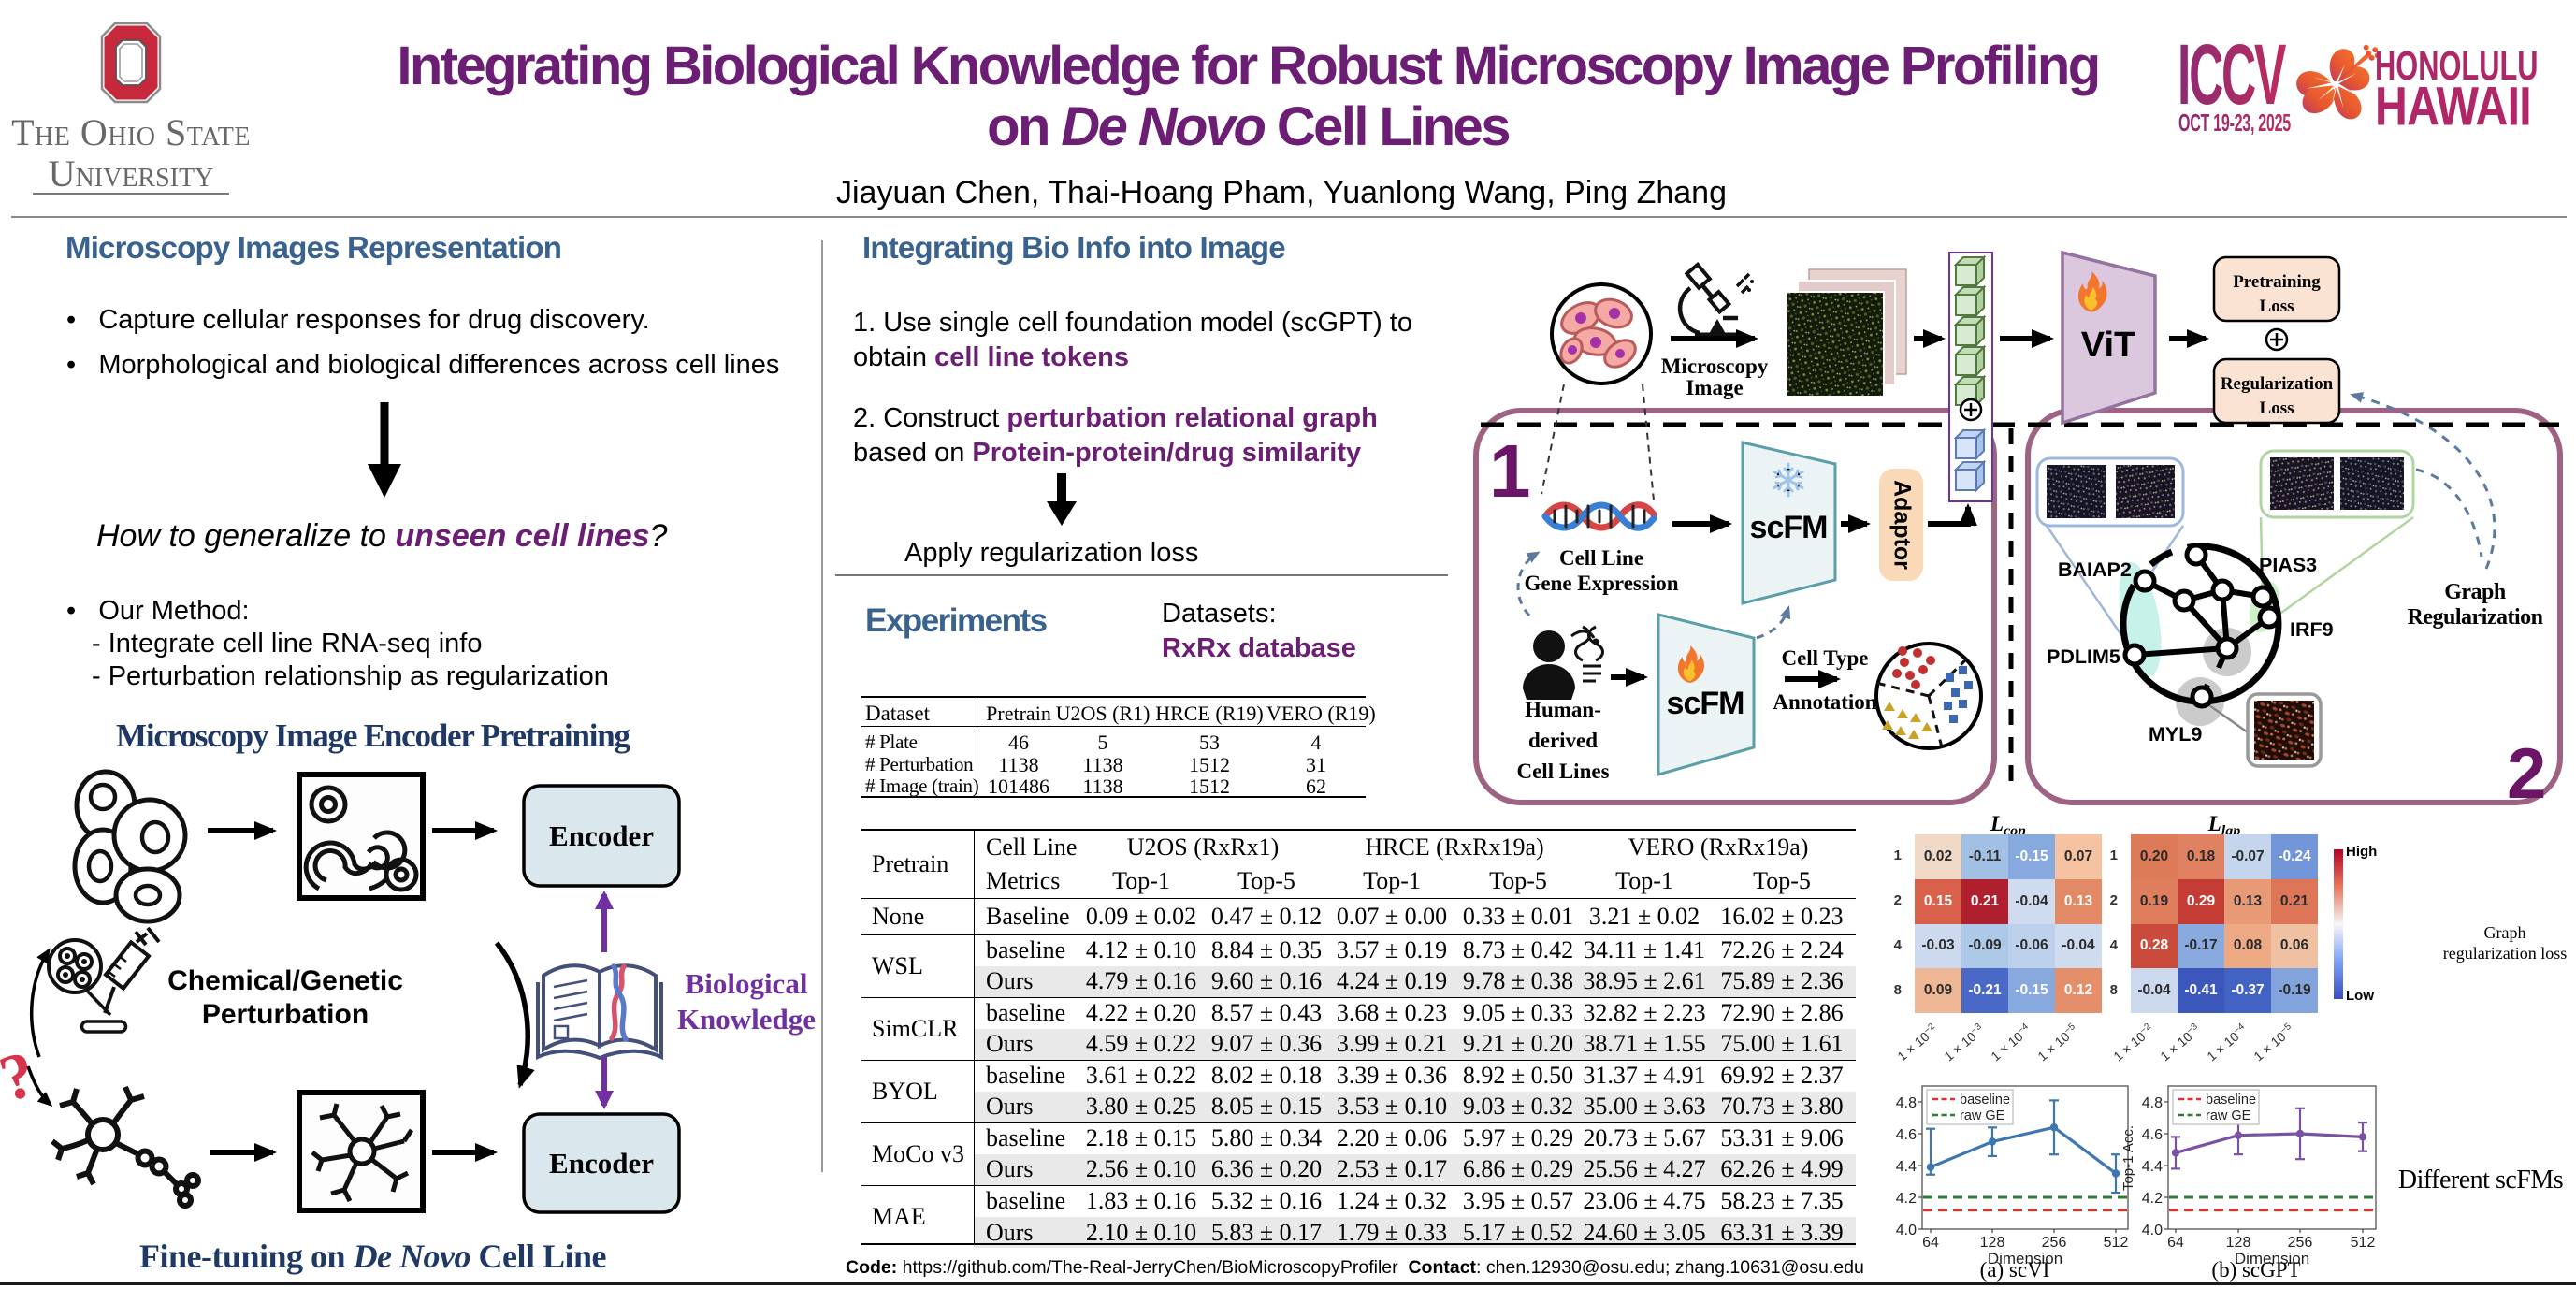 This screenshot has width=2576, height=1289. What do you see at coordinates (2312, 629) in the screenshot?
I see `svg-text: IRF9` at bounding box center [2312, 629].